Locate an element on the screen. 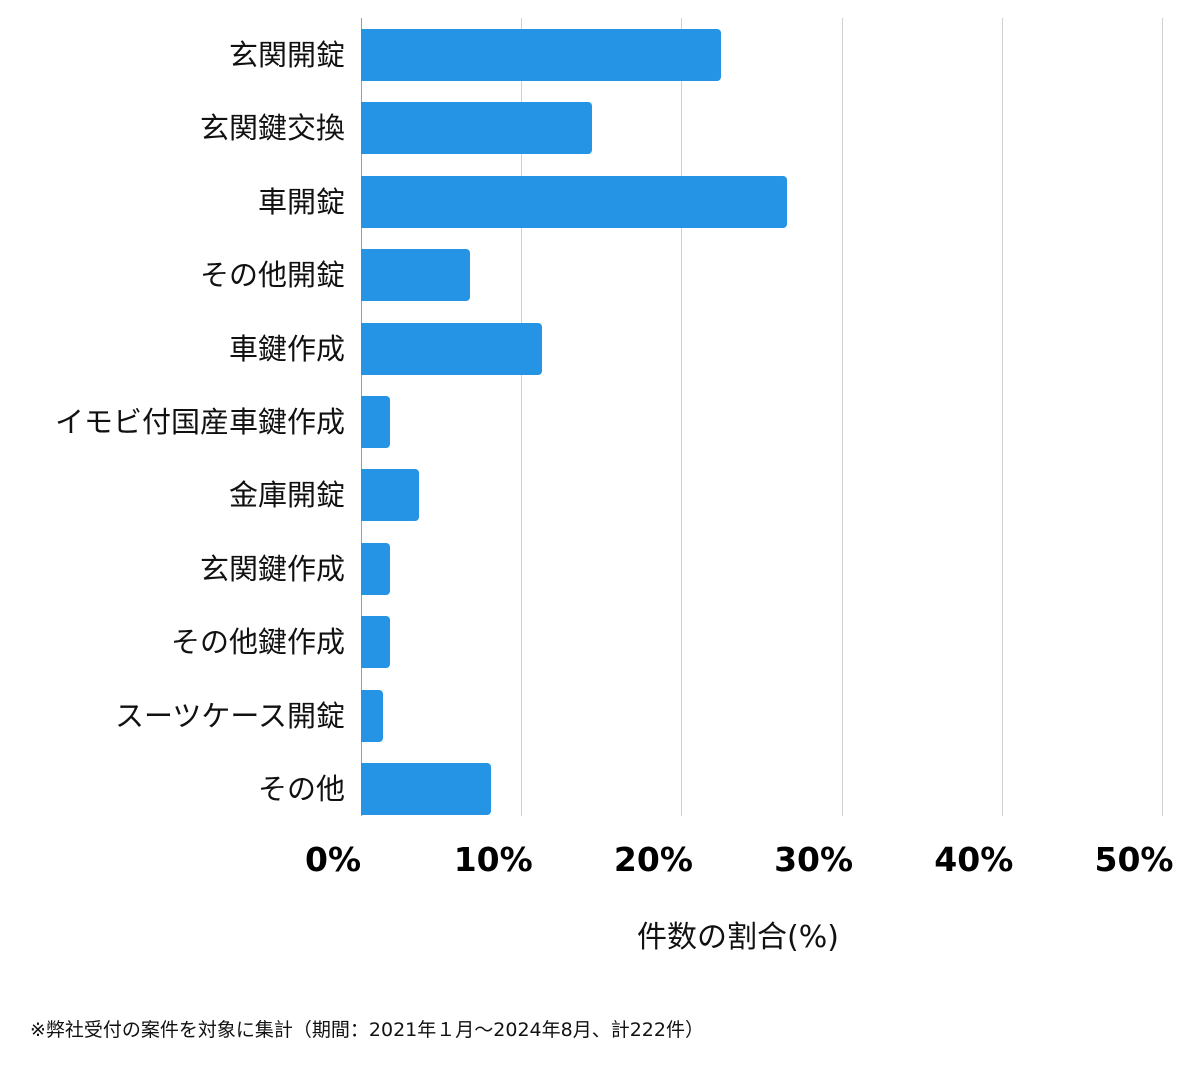 This screenshot has width=1200, height=1069. category-label: その他 is located at coordinates (301, 789).